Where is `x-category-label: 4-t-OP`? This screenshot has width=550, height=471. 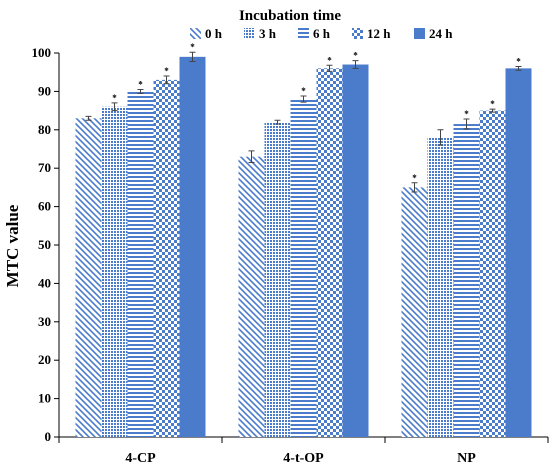 x-category-label: 4-t-OP is located at coordinates (303, 458).